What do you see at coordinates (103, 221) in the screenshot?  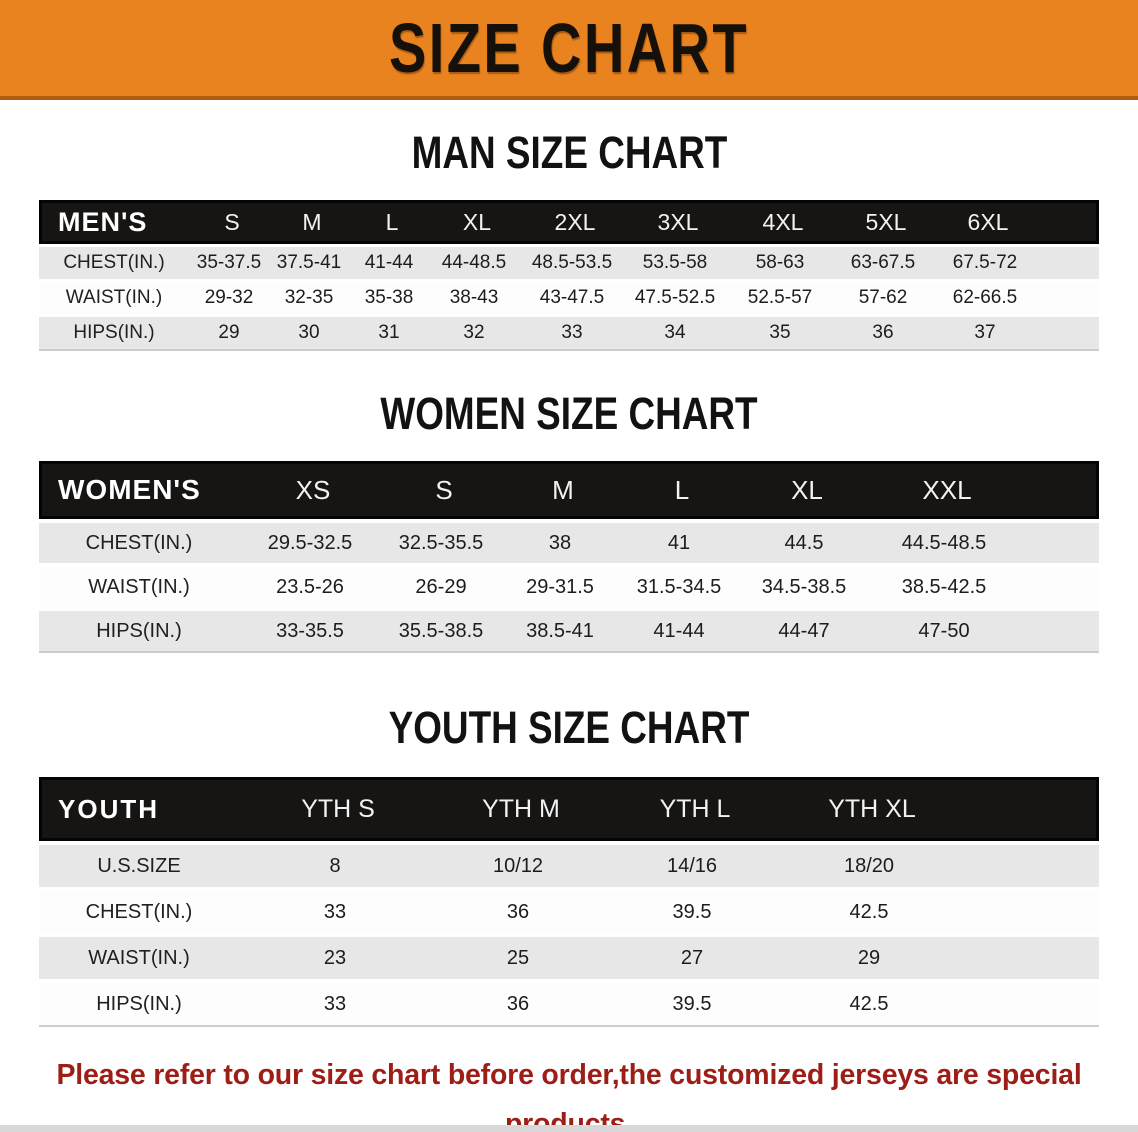 I see `men-table-corner-label: MEN'S` at bounding box center [103, 221].